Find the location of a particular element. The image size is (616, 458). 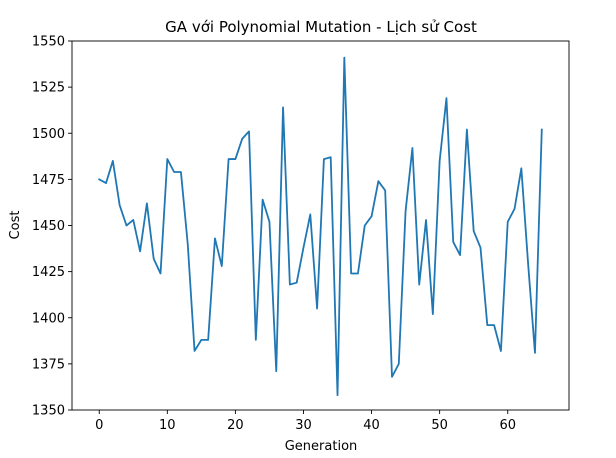

x-tick-label: 0 is located at coordinates (99, 425).